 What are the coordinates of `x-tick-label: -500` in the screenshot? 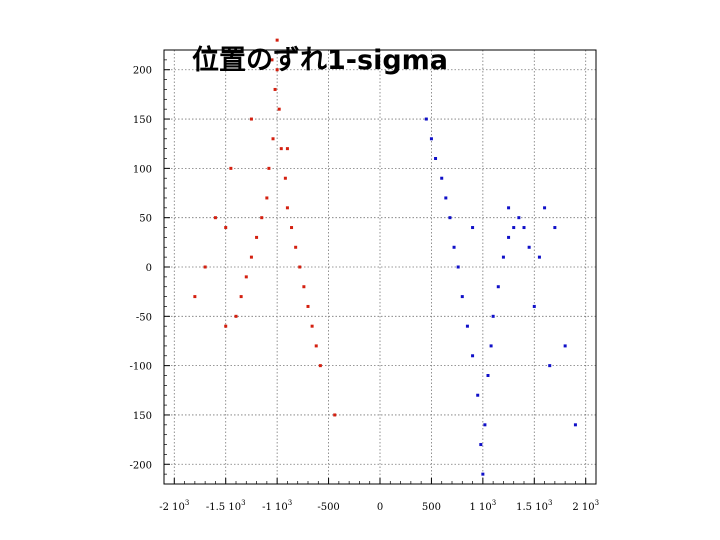 It's located at (328, 507).